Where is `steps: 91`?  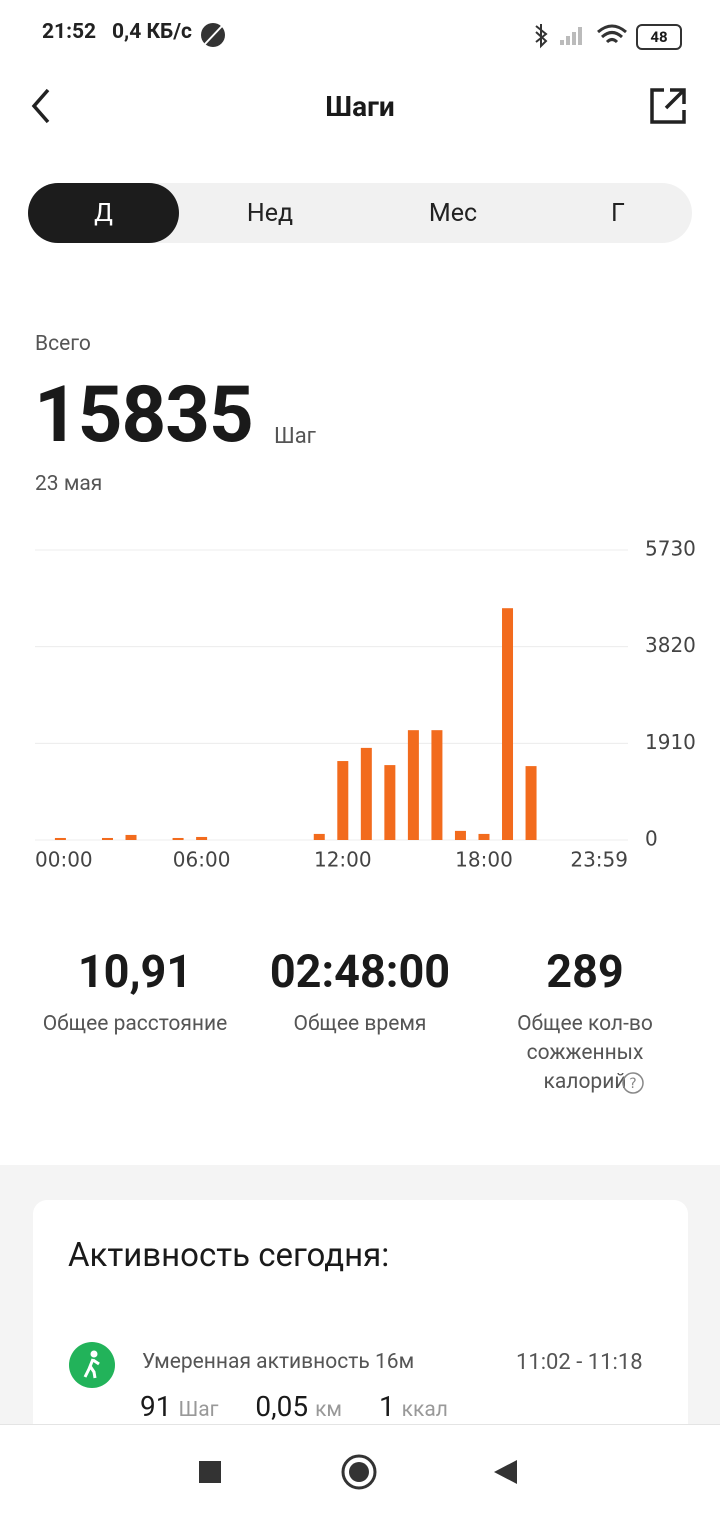 steps: 91 is located at coordinates (156, 1406).